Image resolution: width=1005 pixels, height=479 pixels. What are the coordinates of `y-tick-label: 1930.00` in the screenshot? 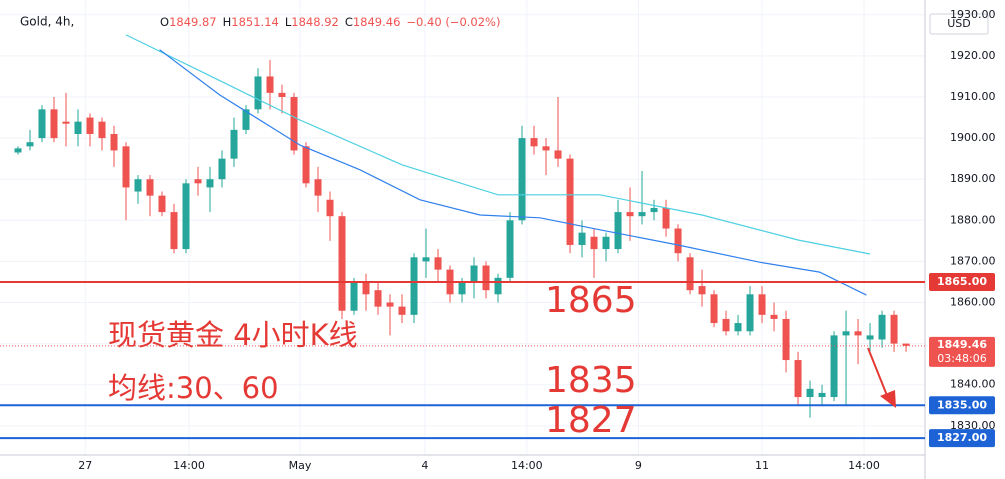 It's located at (973, 14).